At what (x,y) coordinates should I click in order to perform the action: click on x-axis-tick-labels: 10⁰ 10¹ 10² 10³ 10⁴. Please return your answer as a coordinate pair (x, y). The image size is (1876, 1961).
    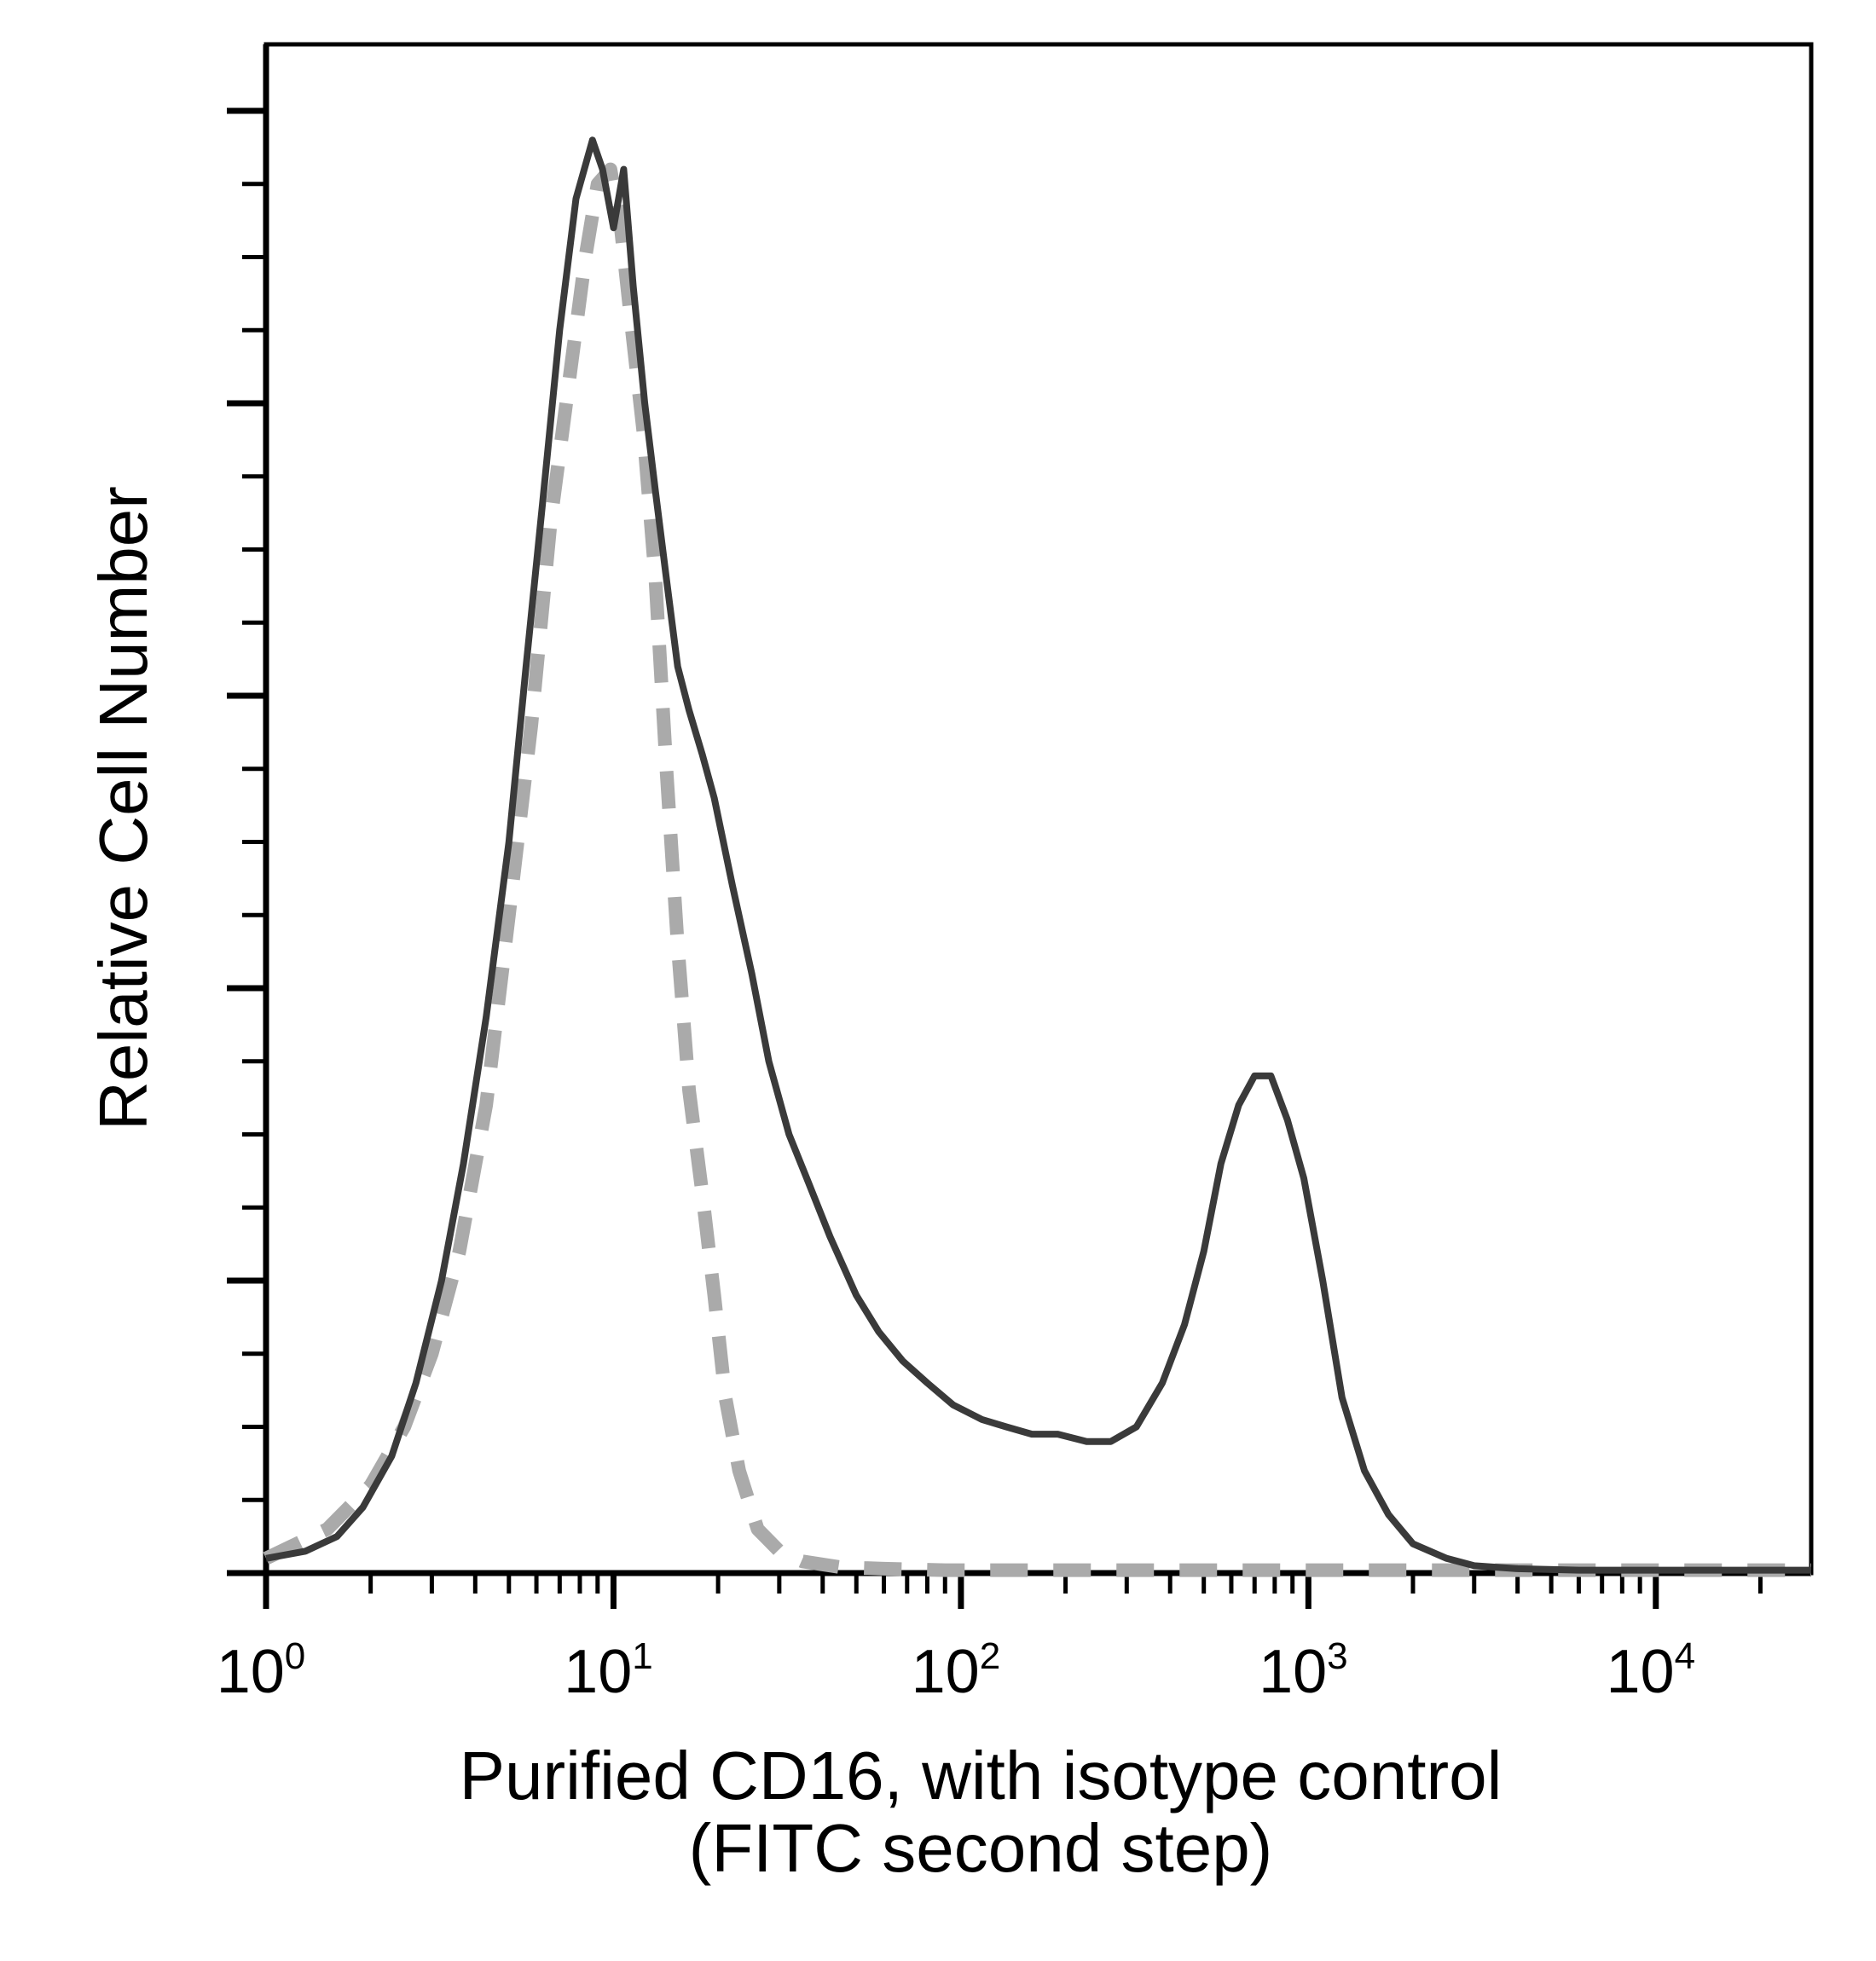
    Looking at the image, I should click on (956, 1670).